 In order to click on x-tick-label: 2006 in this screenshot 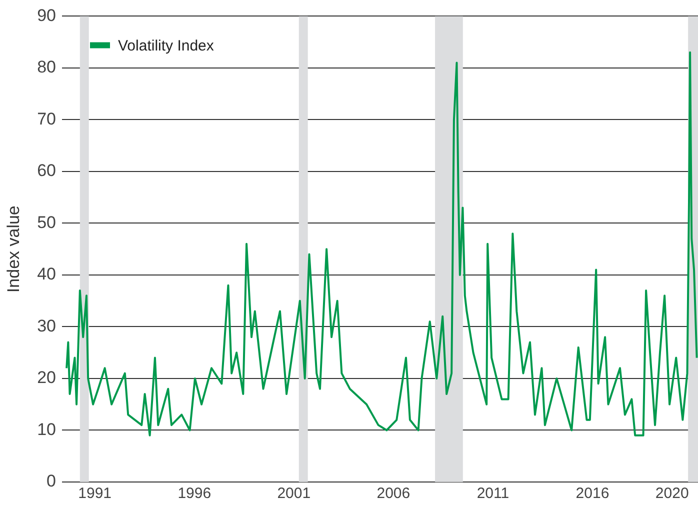, I will do `click(393, 493)`.